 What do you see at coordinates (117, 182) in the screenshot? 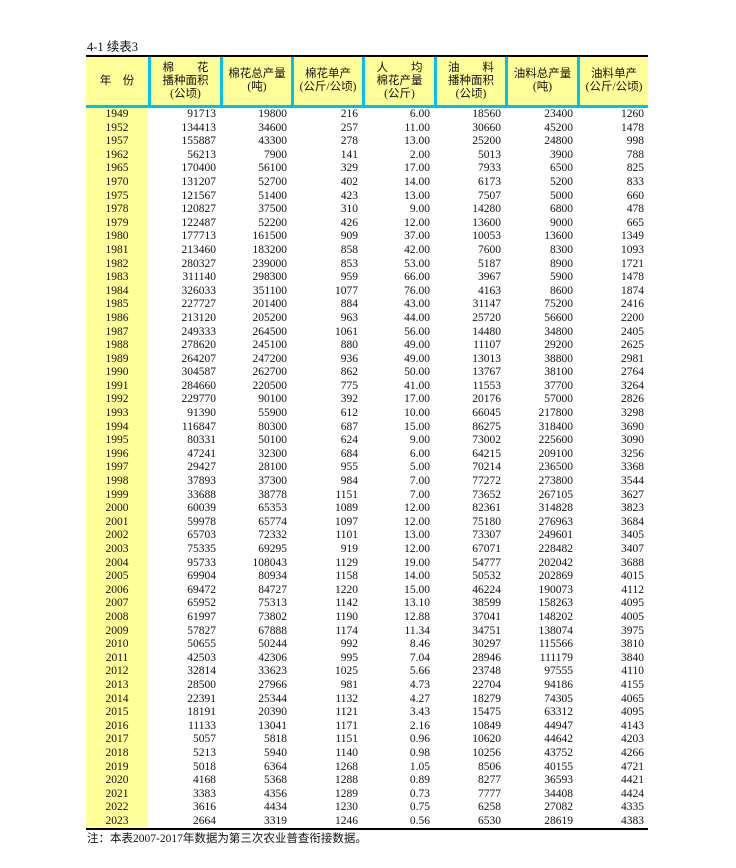
I see `year-cell: 1970` at bounding box center [117, 182].